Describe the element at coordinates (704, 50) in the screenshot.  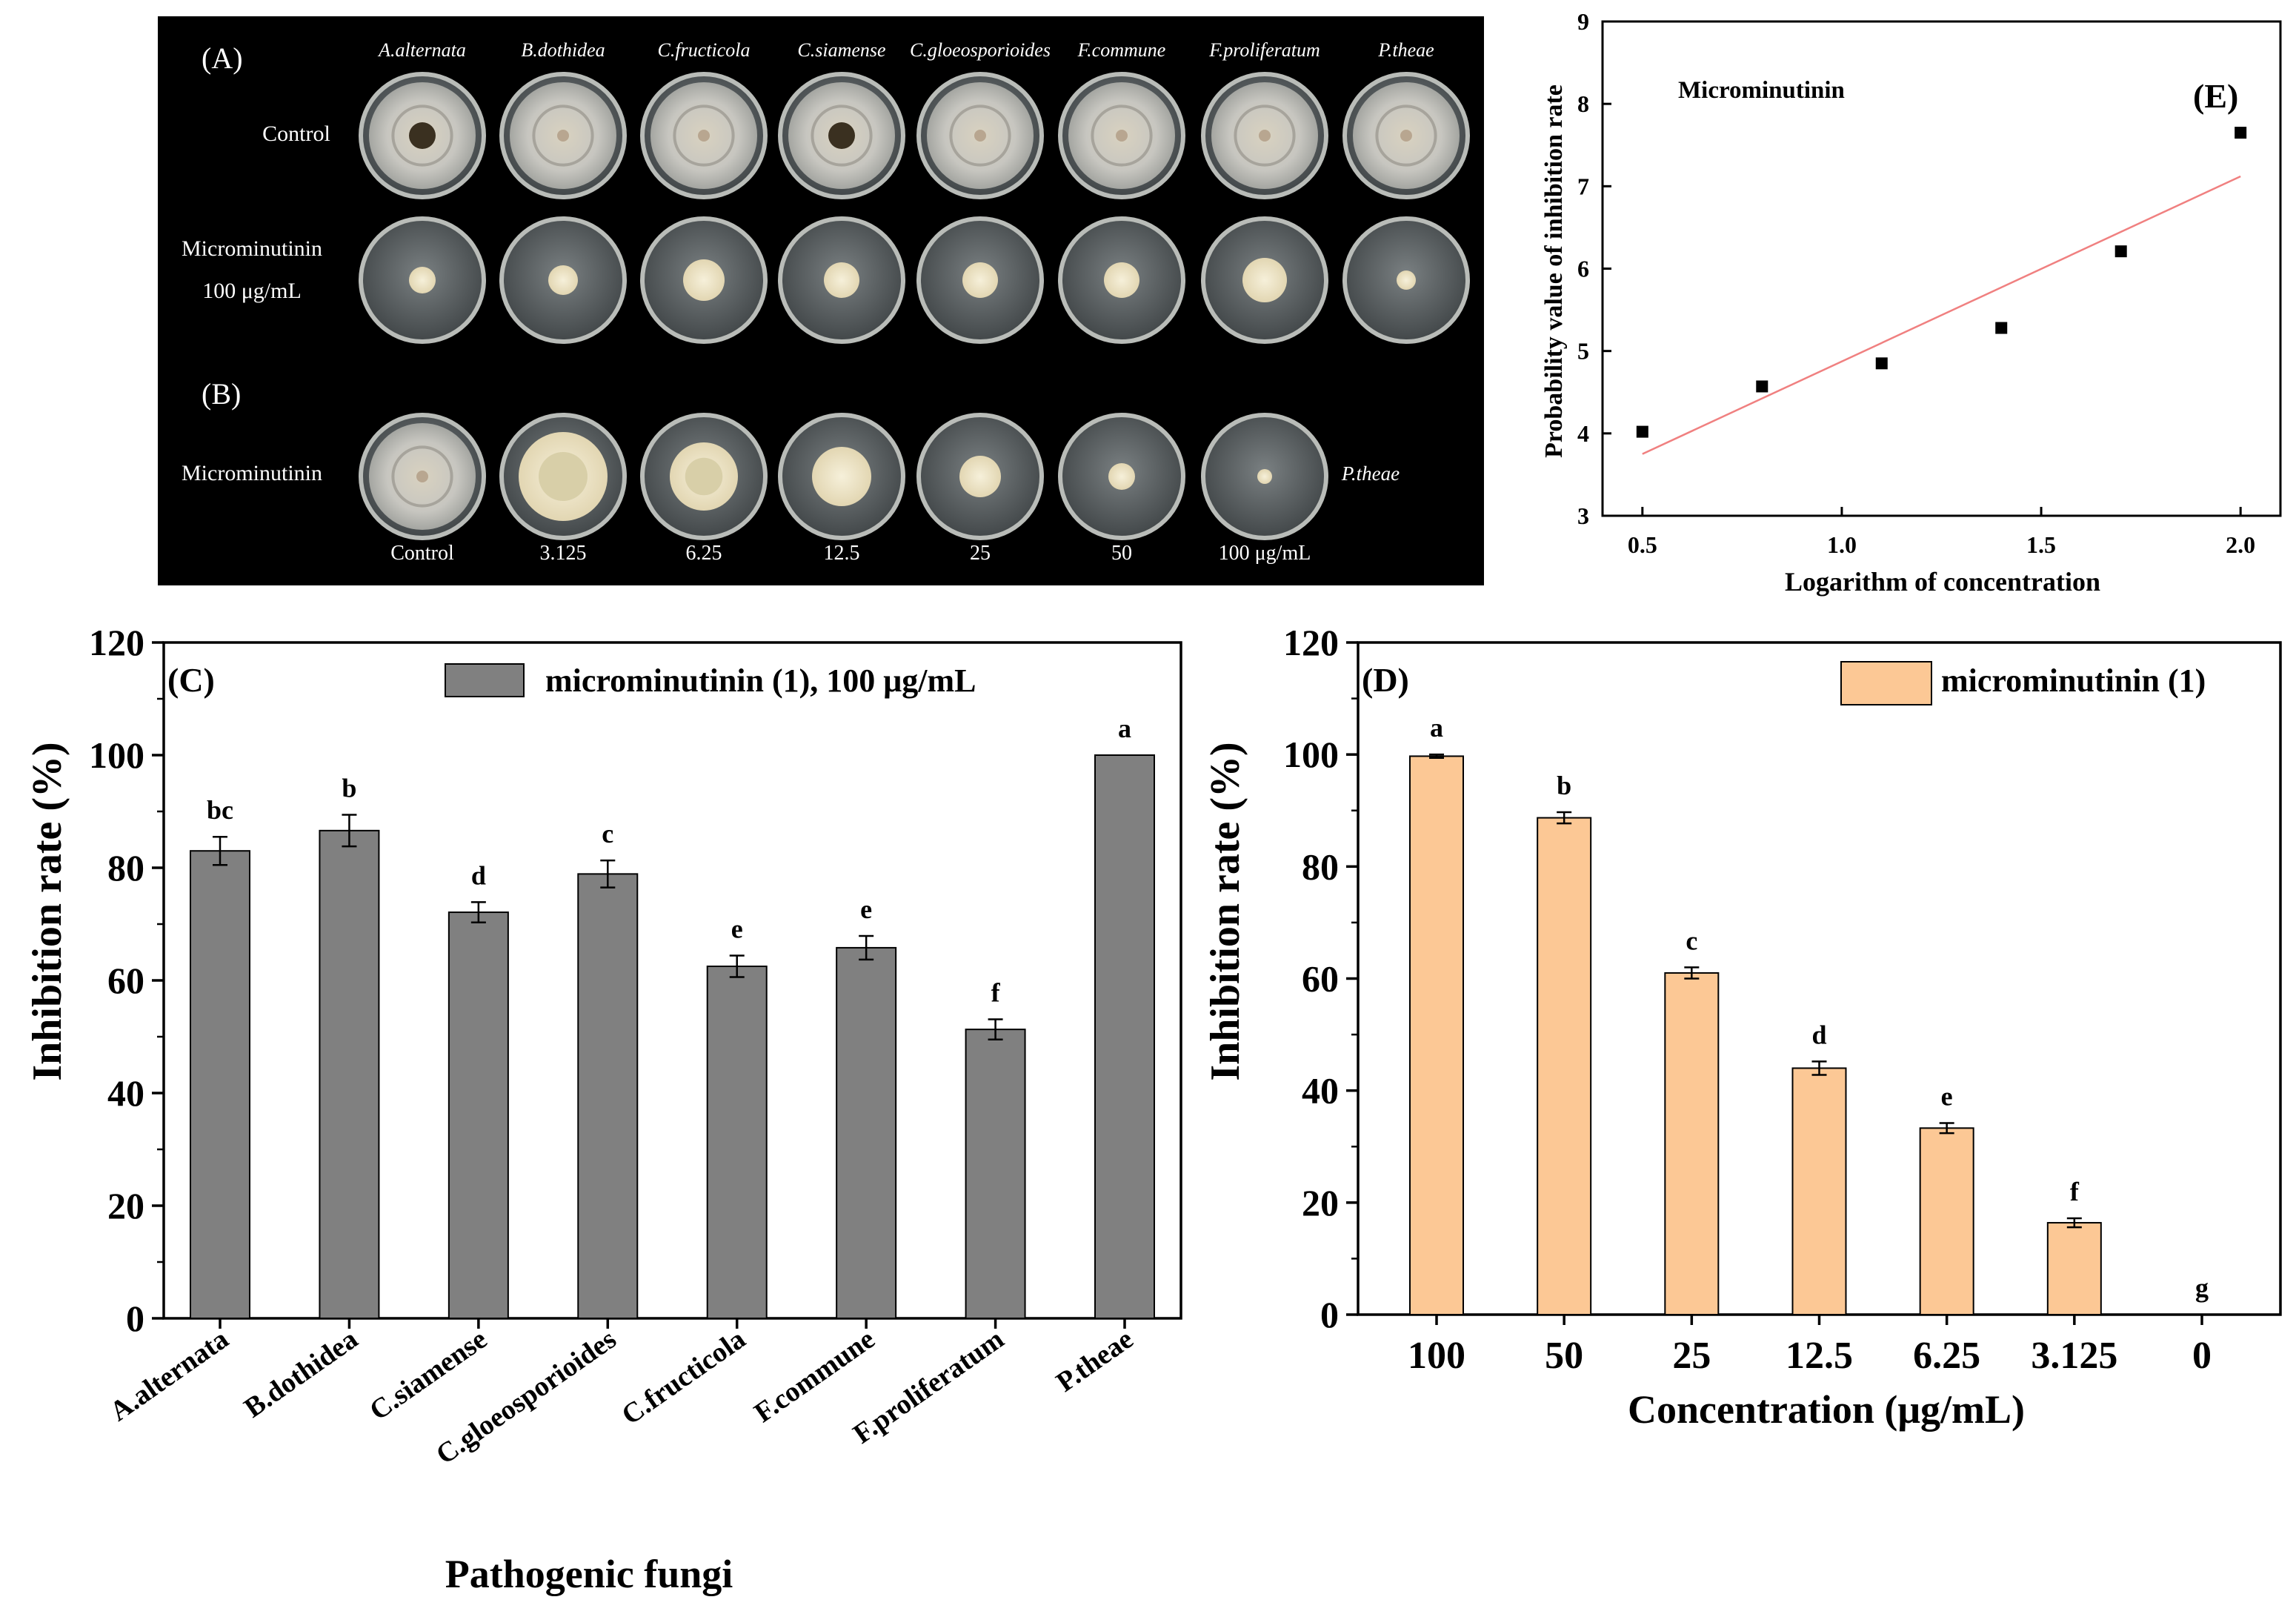
I see `fungus-column-label: C.fructicola` at that location.